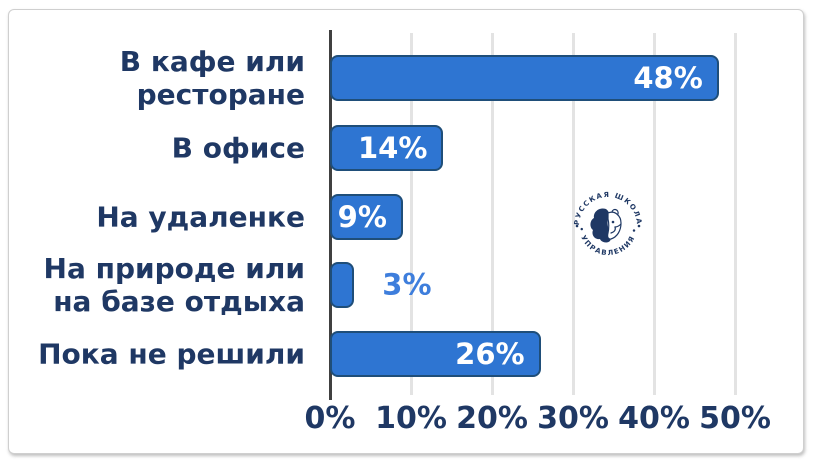 The image size is (815, 467). I want to click on value-label: 14%, so click(392, 147).